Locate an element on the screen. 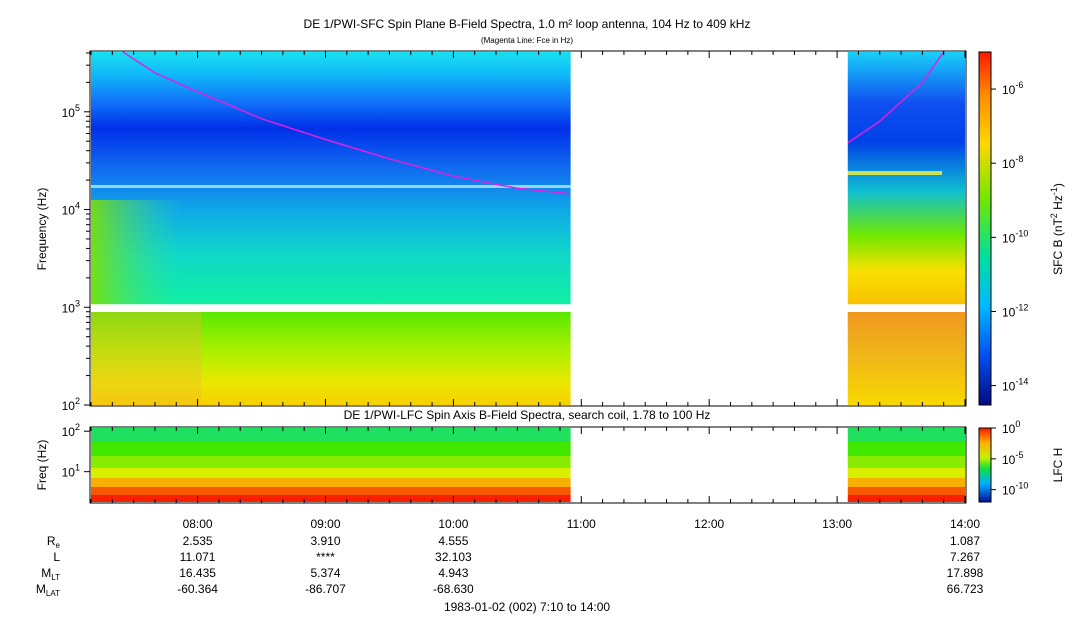 This screenshot has height=620, width=1083. sfc-colorbar-label: SFC B (nT2 Hz-1) is located at coordinates (1057, 229).